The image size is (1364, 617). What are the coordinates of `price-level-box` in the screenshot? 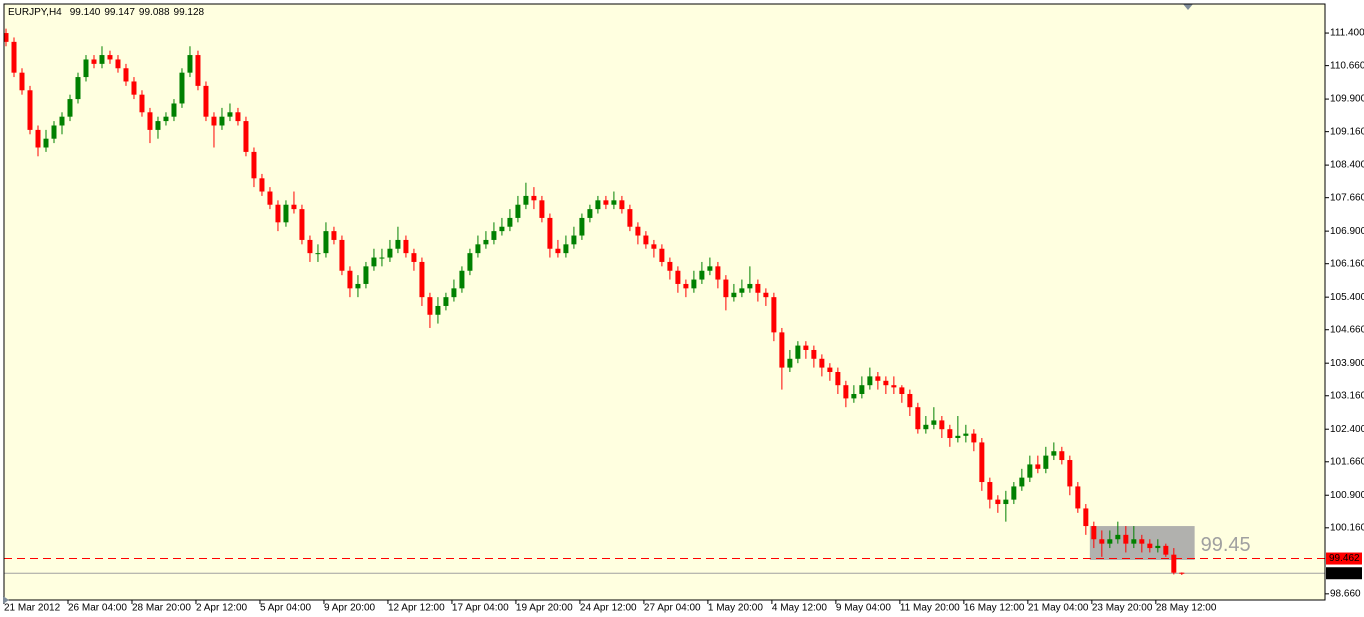 It's located at (1344, 558).